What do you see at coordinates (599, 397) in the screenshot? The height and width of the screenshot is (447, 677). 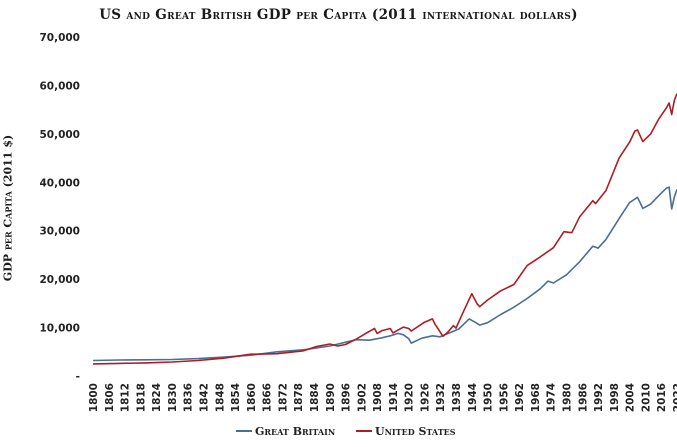 I see `x-tick-label: 1992` at bounding box center [599, 397].